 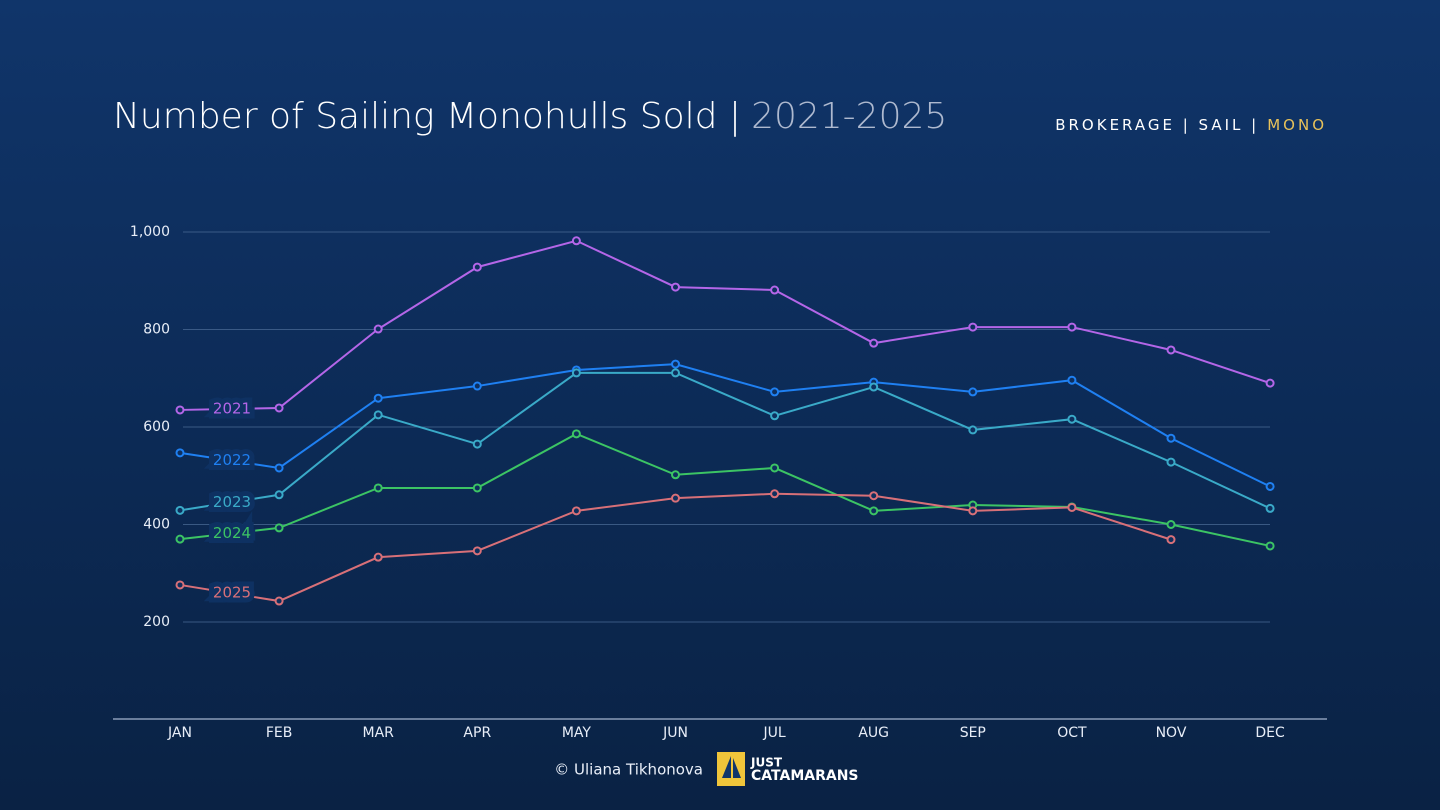 I want to click on x-tick-label: JAN, so click(x=179, y=733).